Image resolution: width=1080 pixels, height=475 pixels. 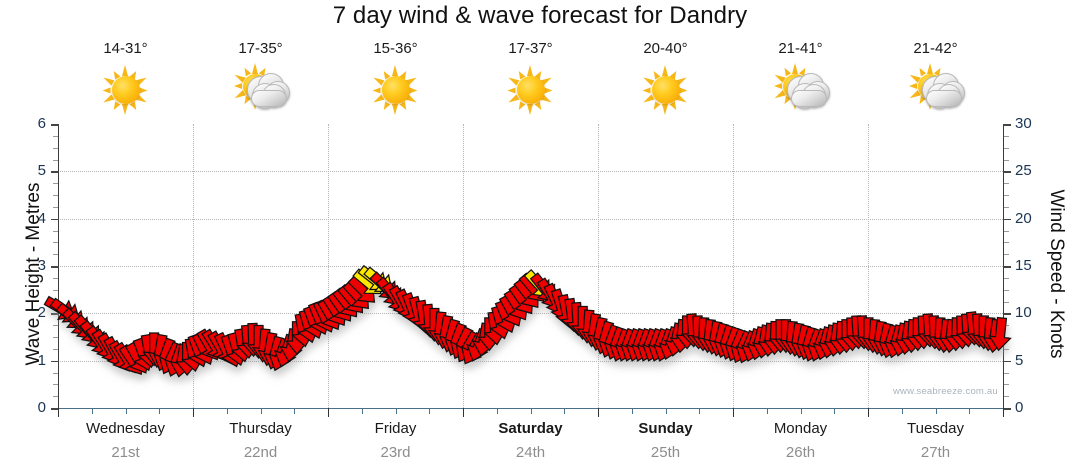 What do you see at coordinates (55, 267) in the screenshot?
I see `y-axis-tick-major` at bounding box center [55, 267].